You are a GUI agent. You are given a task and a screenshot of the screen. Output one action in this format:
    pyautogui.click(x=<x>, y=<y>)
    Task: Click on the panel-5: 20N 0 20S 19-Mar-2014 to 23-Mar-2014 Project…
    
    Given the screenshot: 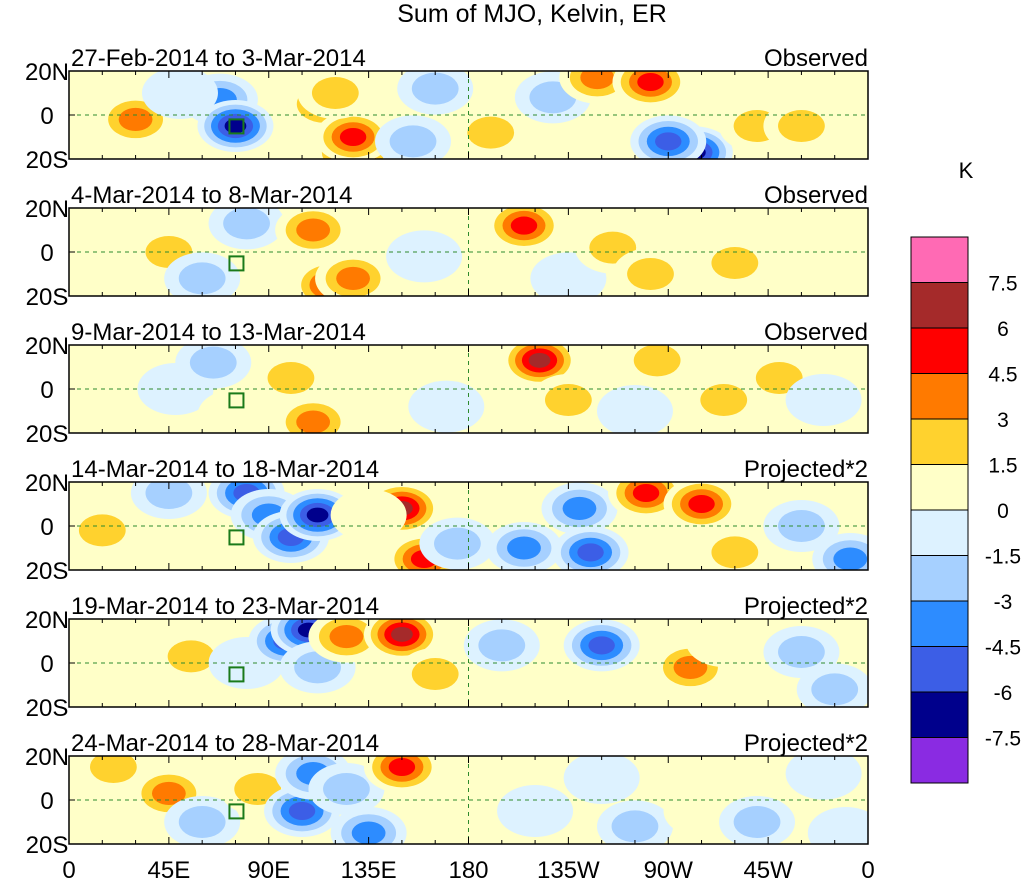 What is the action you would take?
    pyautogui.click(x=447, y=657)
    